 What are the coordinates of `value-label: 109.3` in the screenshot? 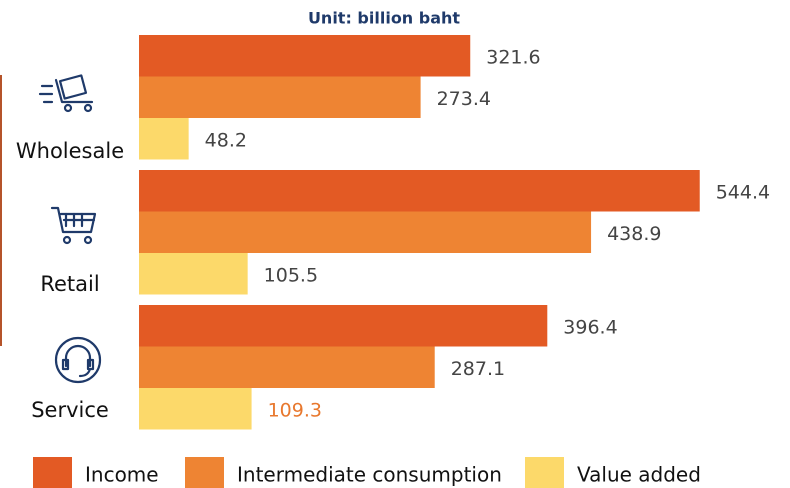 It's located at (295, 410).